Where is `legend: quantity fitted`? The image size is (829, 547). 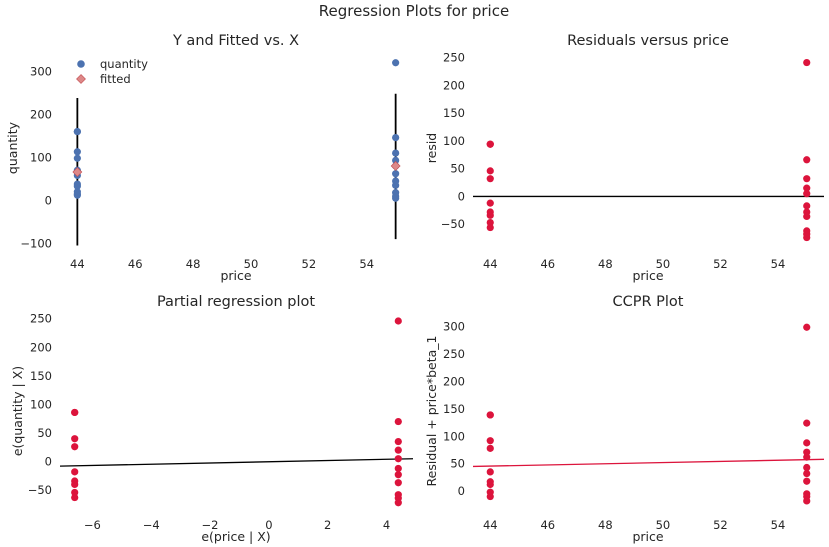 legend: quantity fitted is located at coordinates (112, 71).